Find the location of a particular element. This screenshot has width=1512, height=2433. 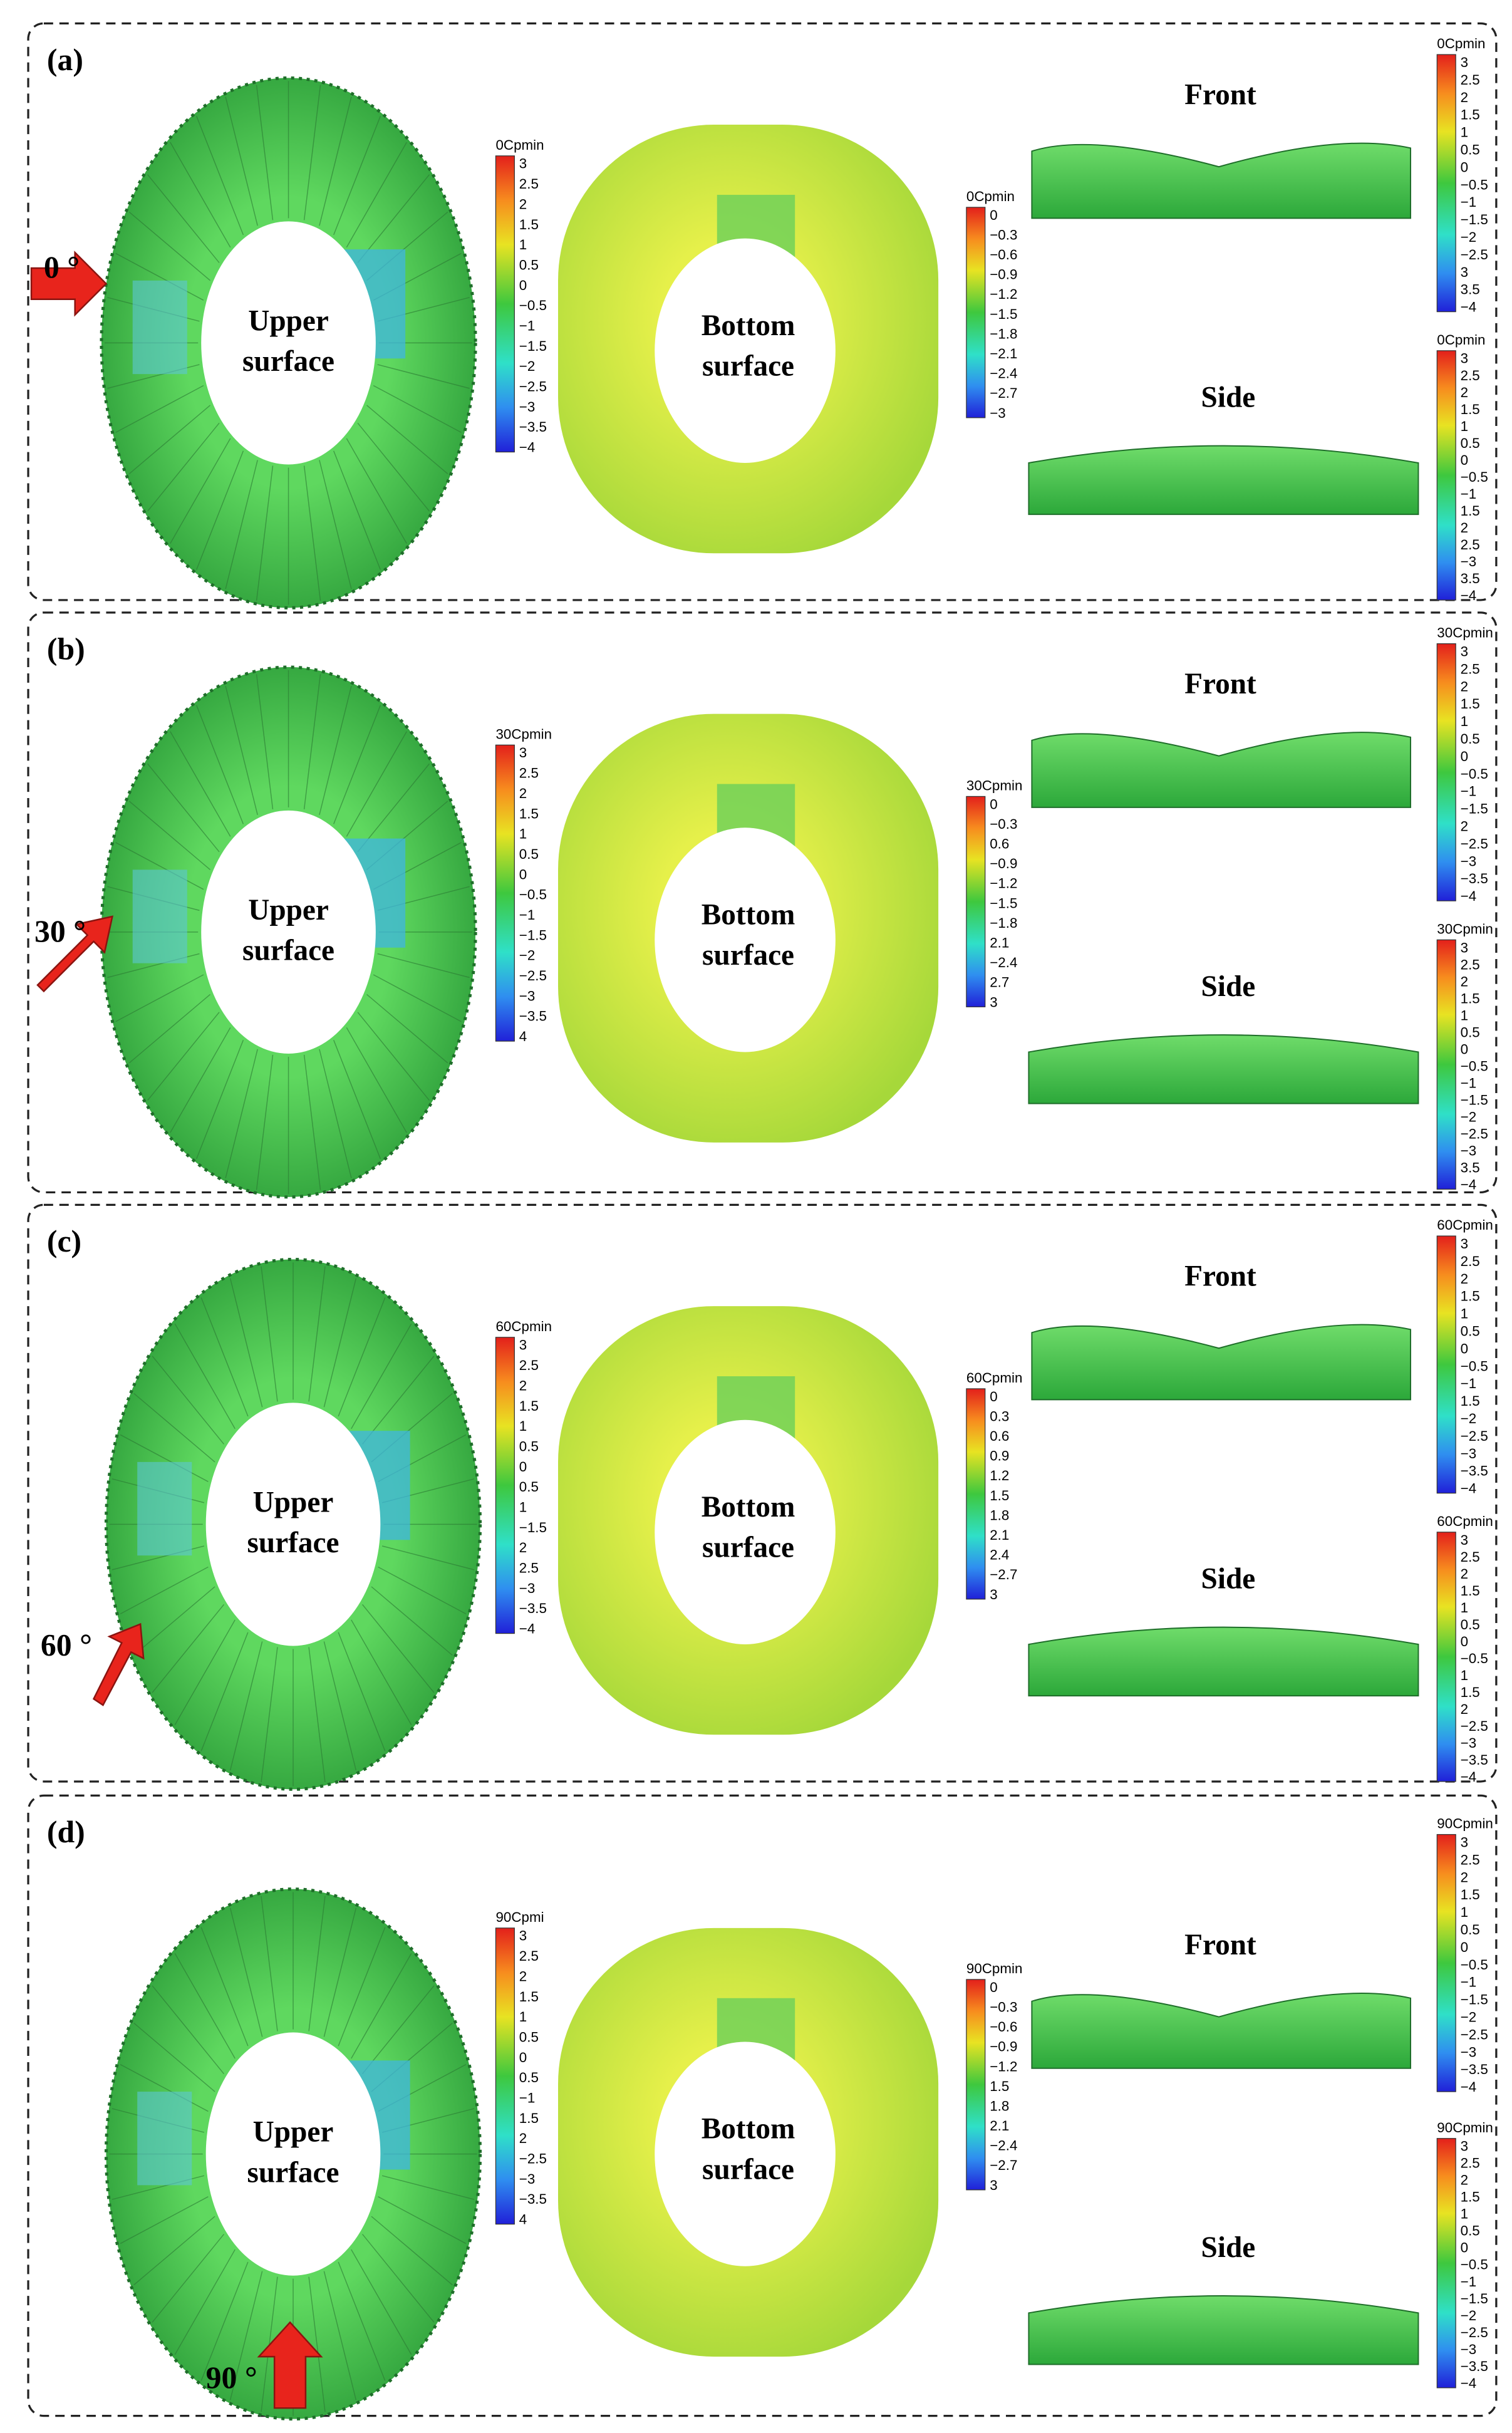

colorbar-title: 60Cpmin is located at coordinates (1465, 1521).